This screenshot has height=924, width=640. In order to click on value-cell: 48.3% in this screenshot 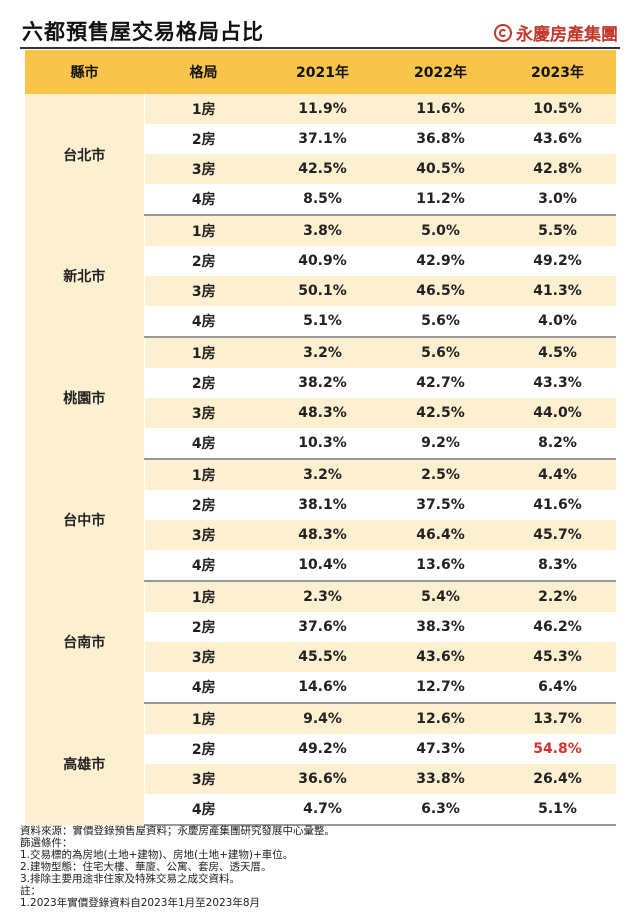, I will do `click(322, 413)`.